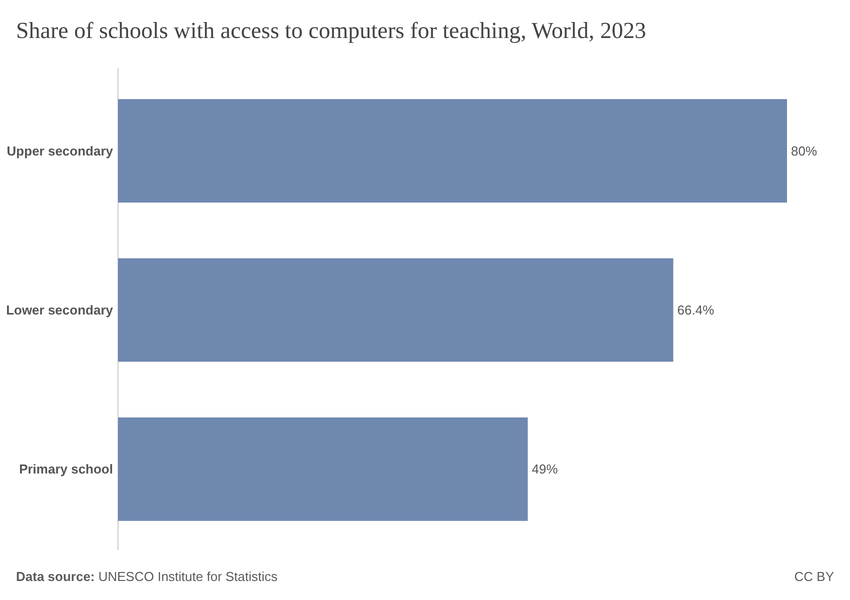 The width and height of the screenshot is (850, 600). I want to click on data-label: 80%, so click(804, 150).